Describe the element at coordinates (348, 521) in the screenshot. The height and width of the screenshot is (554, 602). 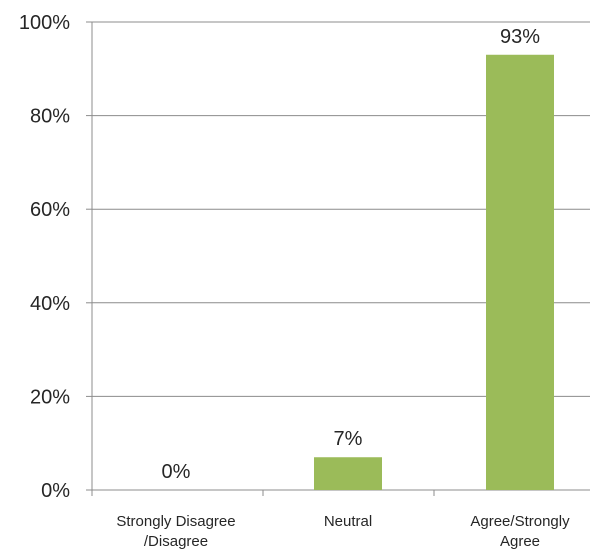
I see `x-tick-label: Neutral` at that location.